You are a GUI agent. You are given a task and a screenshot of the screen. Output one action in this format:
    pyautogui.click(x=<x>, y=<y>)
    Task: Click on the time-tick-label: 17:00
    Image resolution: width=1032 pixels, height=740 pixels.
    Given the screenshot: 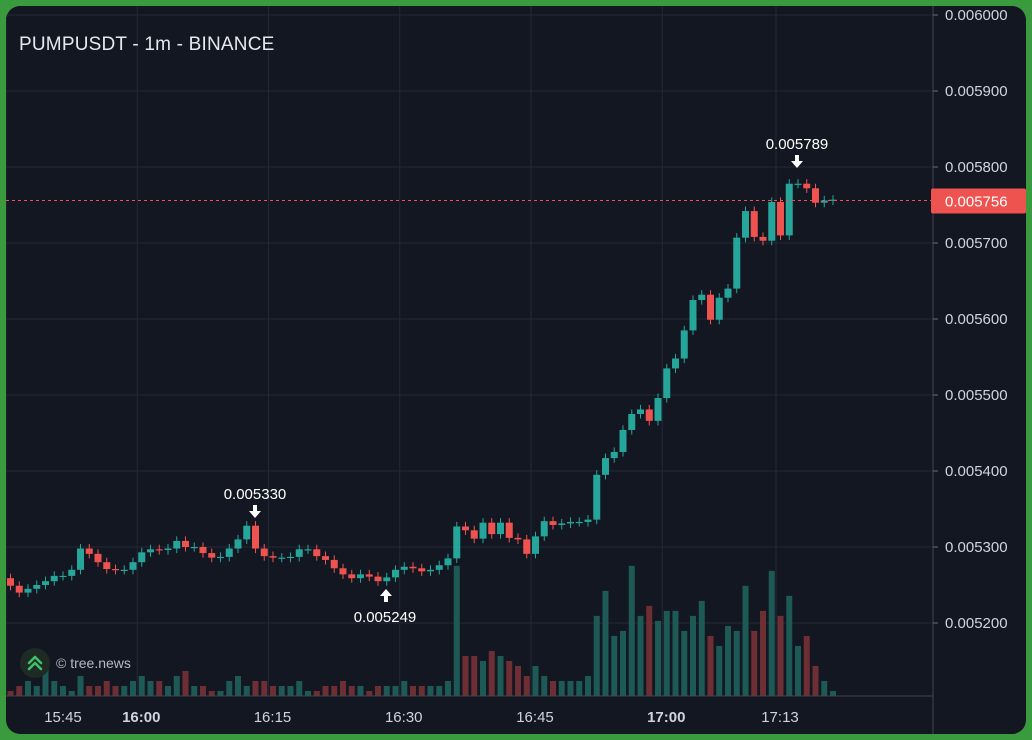 What is the action you would take?
    pyautogui.click(x=666, y=717)
    